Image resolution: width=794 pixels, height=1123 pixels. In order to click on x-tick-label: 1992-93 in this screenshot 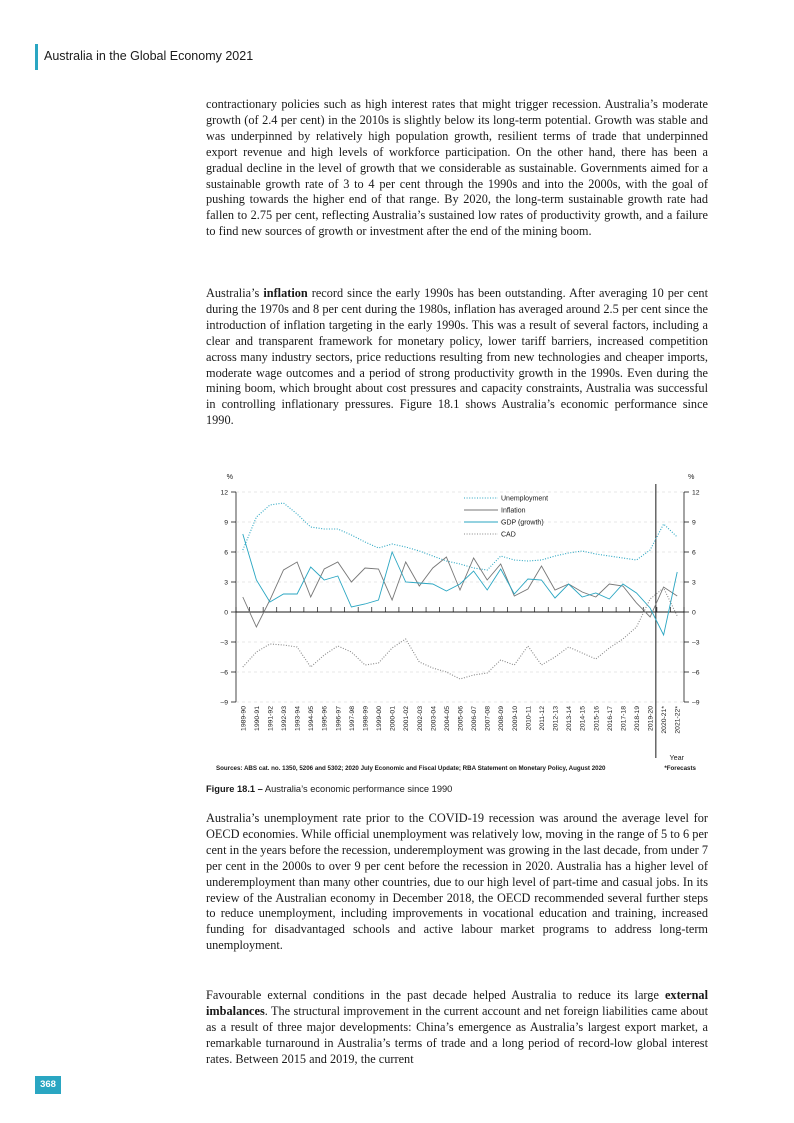, I will do `click(284, 718)`.